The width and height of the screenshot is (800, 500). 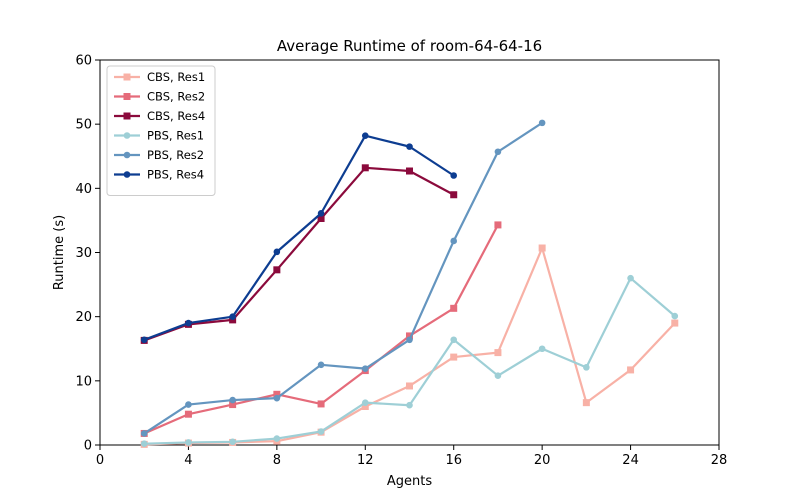 What do you see at coordinates (83, 125) in the screenshot?
I see `y-tick-label: 50` at bounding box center [83, 125].